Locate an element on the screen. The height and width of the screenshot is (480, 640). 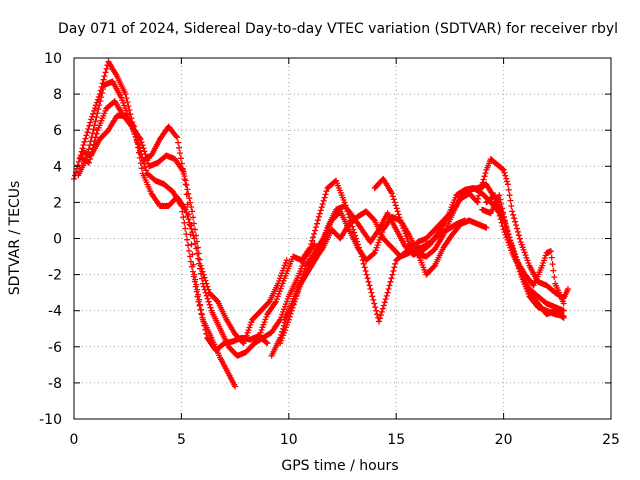
y-tick-label: 2 is located at coordinates (57, 203).